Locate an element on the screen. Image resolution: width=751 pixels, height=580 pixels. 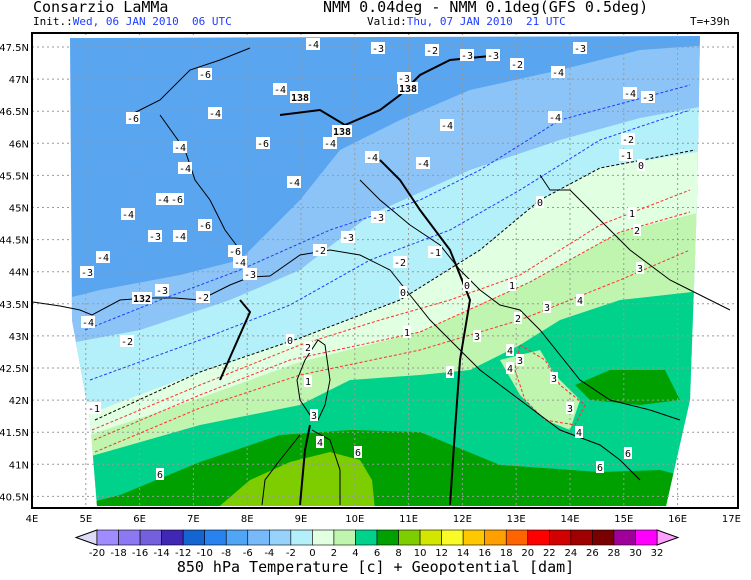
lat-tick-label: 41.5N is located at coordinates (14, 433).